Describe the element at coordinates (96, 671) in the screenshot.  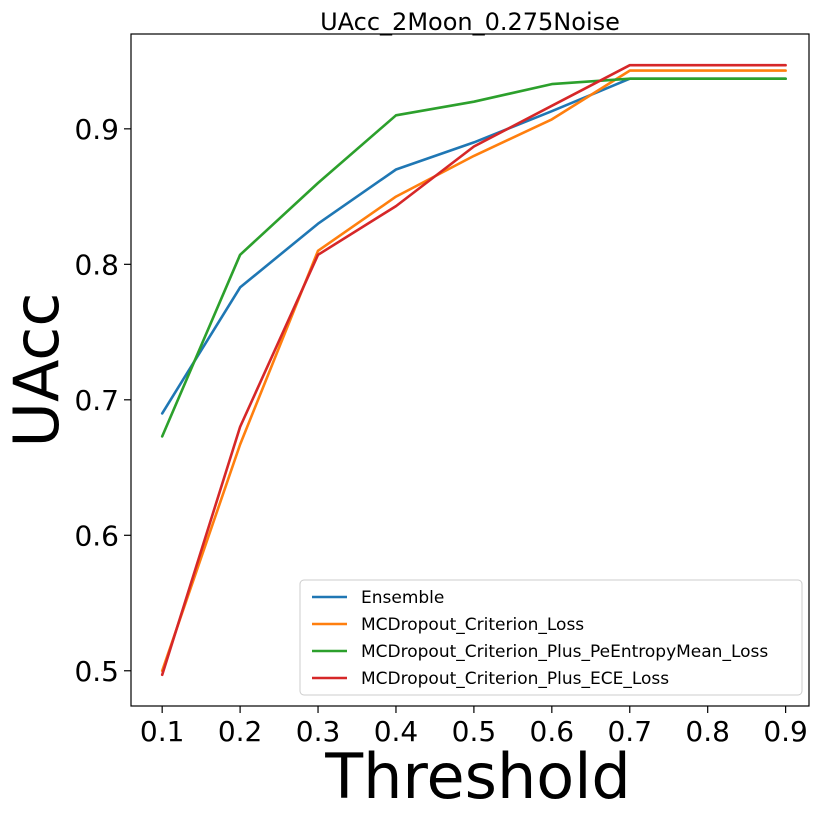
I see `y-tick-label: 0.5` at that location.